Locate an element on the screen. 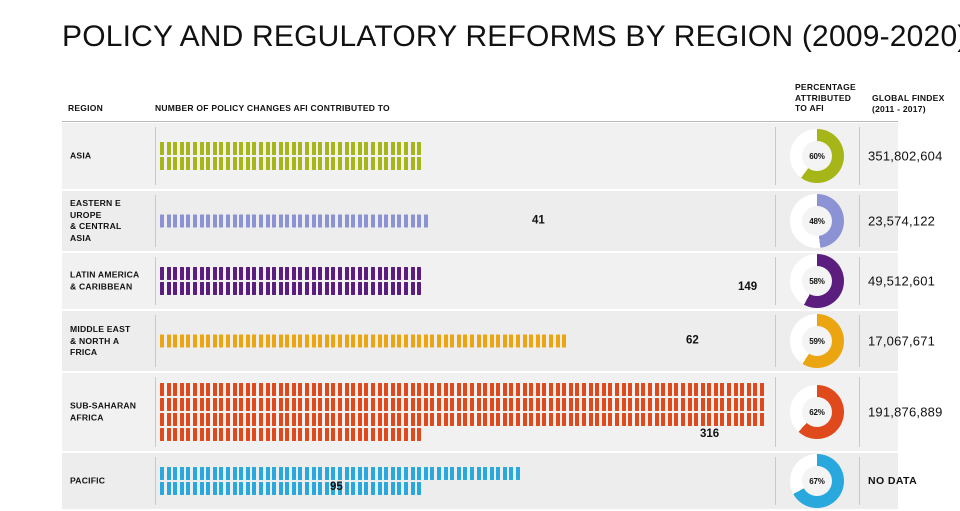  tick-rows is located at coordinates (465, 481).